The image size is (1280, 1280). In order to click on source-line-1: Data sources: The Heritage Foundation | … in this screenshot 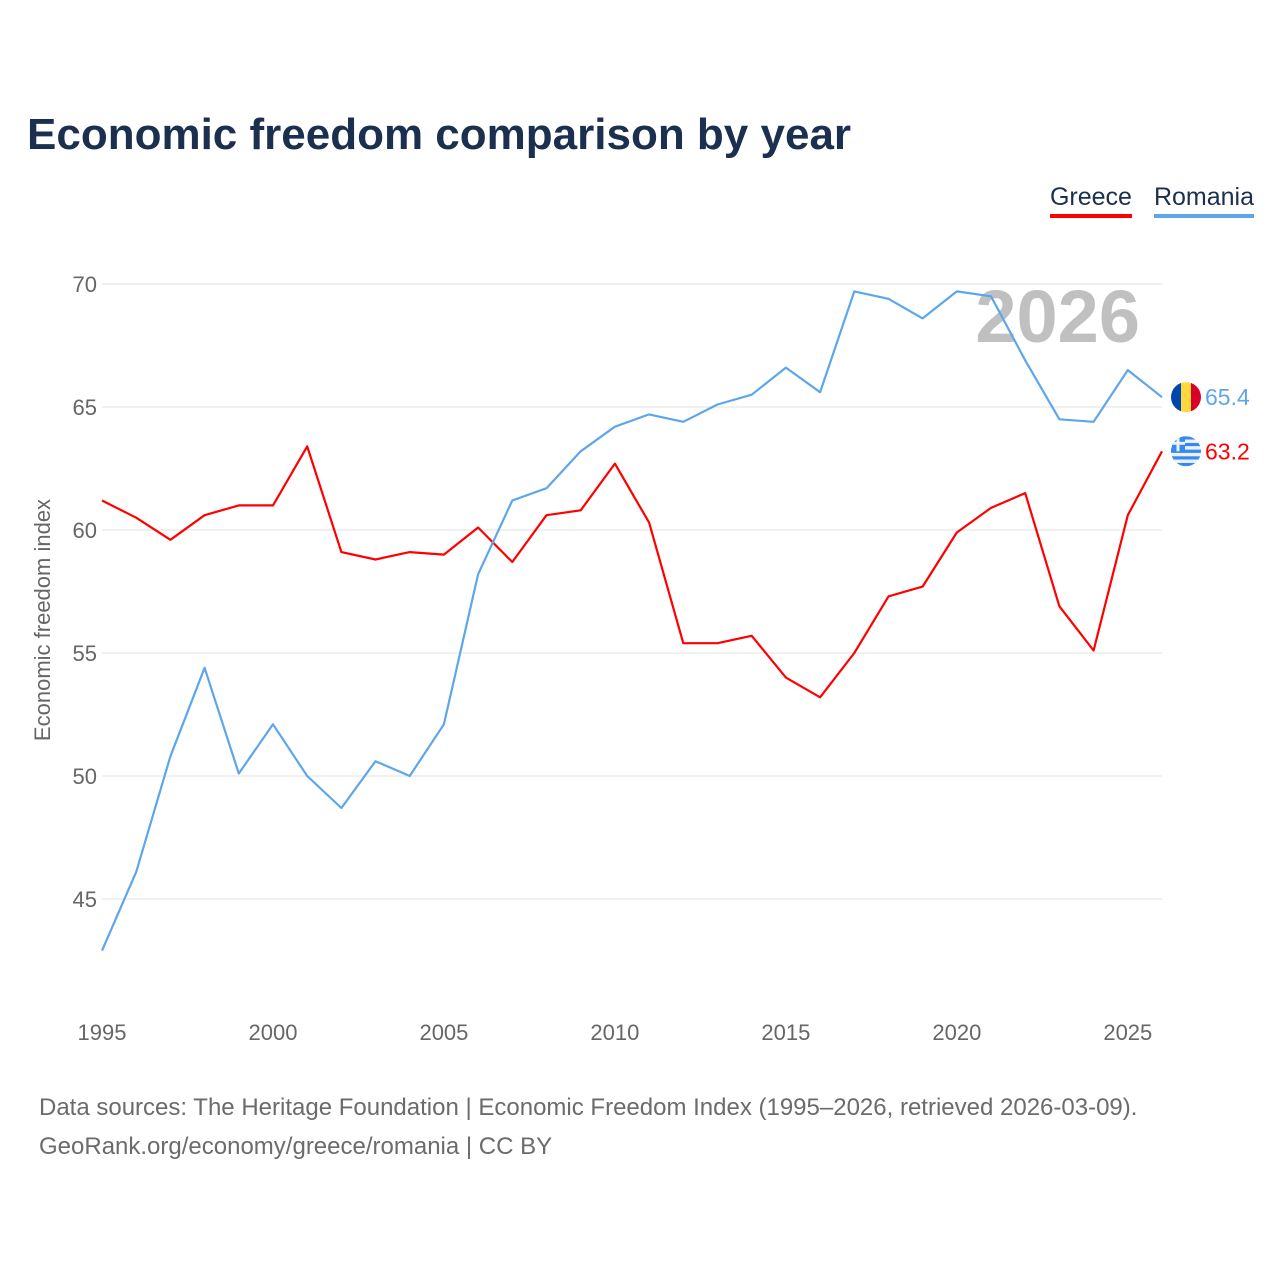, I will do `click(588, 1107)`.